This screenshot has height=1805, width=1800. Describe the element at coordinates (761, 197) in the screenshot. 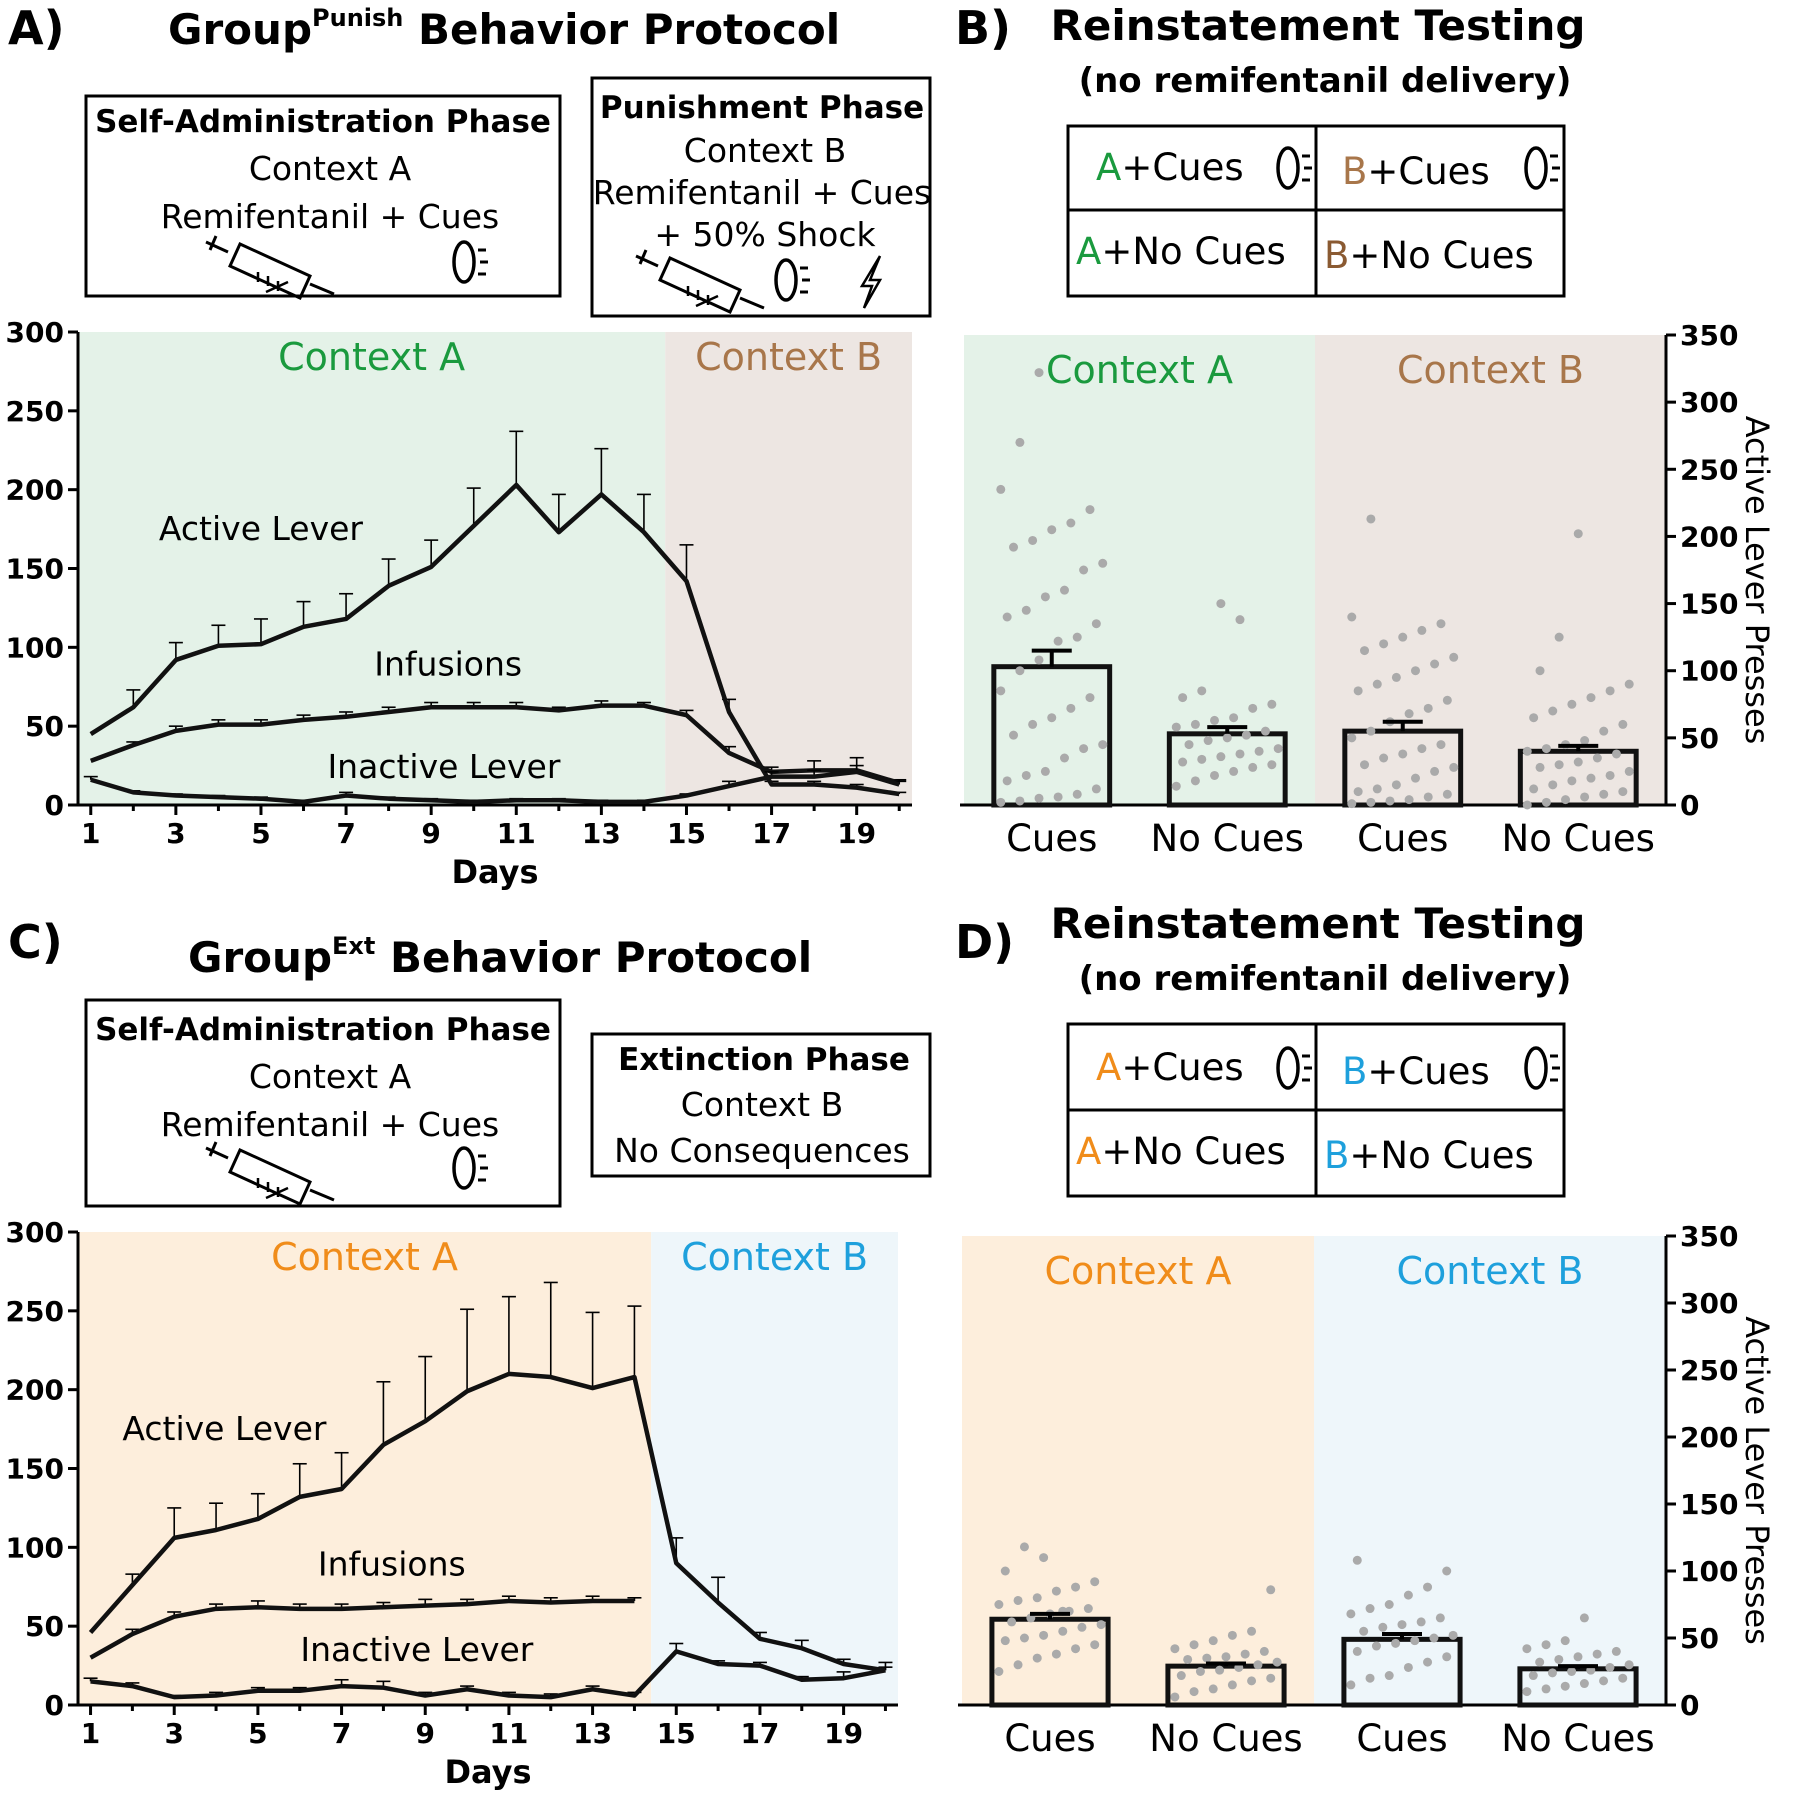

I see `panel-a-box-punish` at that location.